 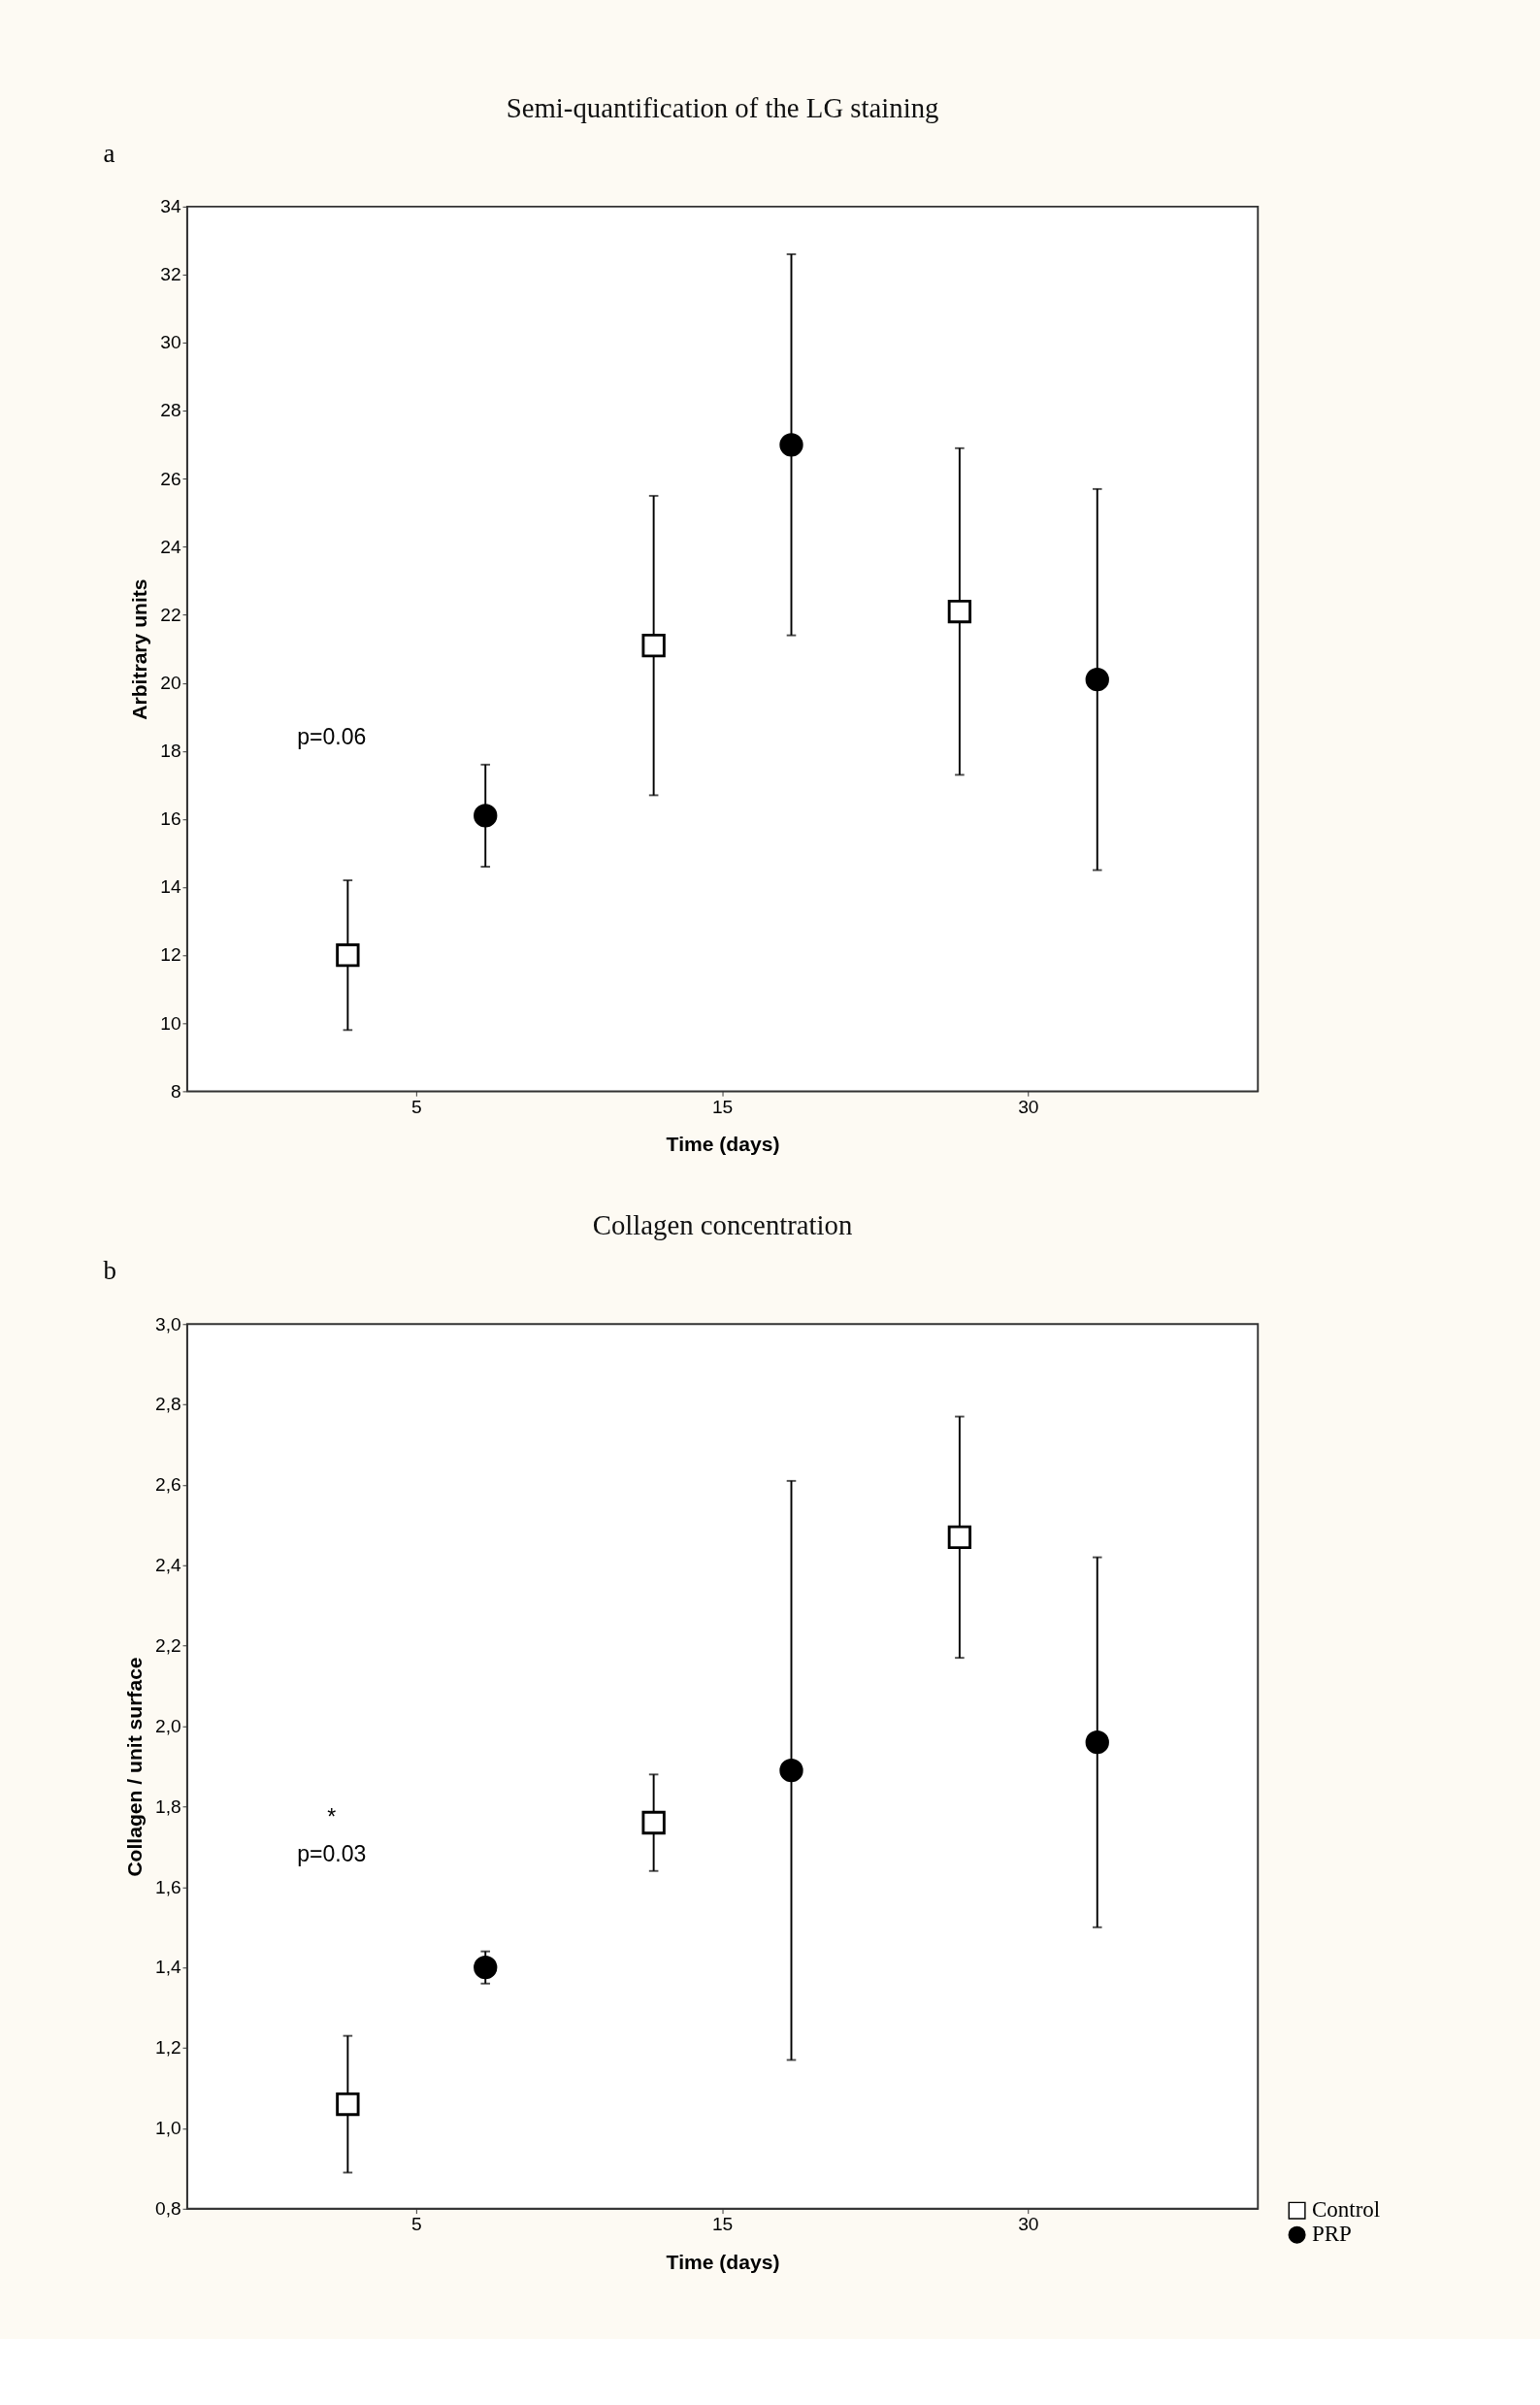 What do you see at coordinates (176, 1091) in the screenshot?
I see `y-tick-label: 8` at bounding box center [176, 1091].